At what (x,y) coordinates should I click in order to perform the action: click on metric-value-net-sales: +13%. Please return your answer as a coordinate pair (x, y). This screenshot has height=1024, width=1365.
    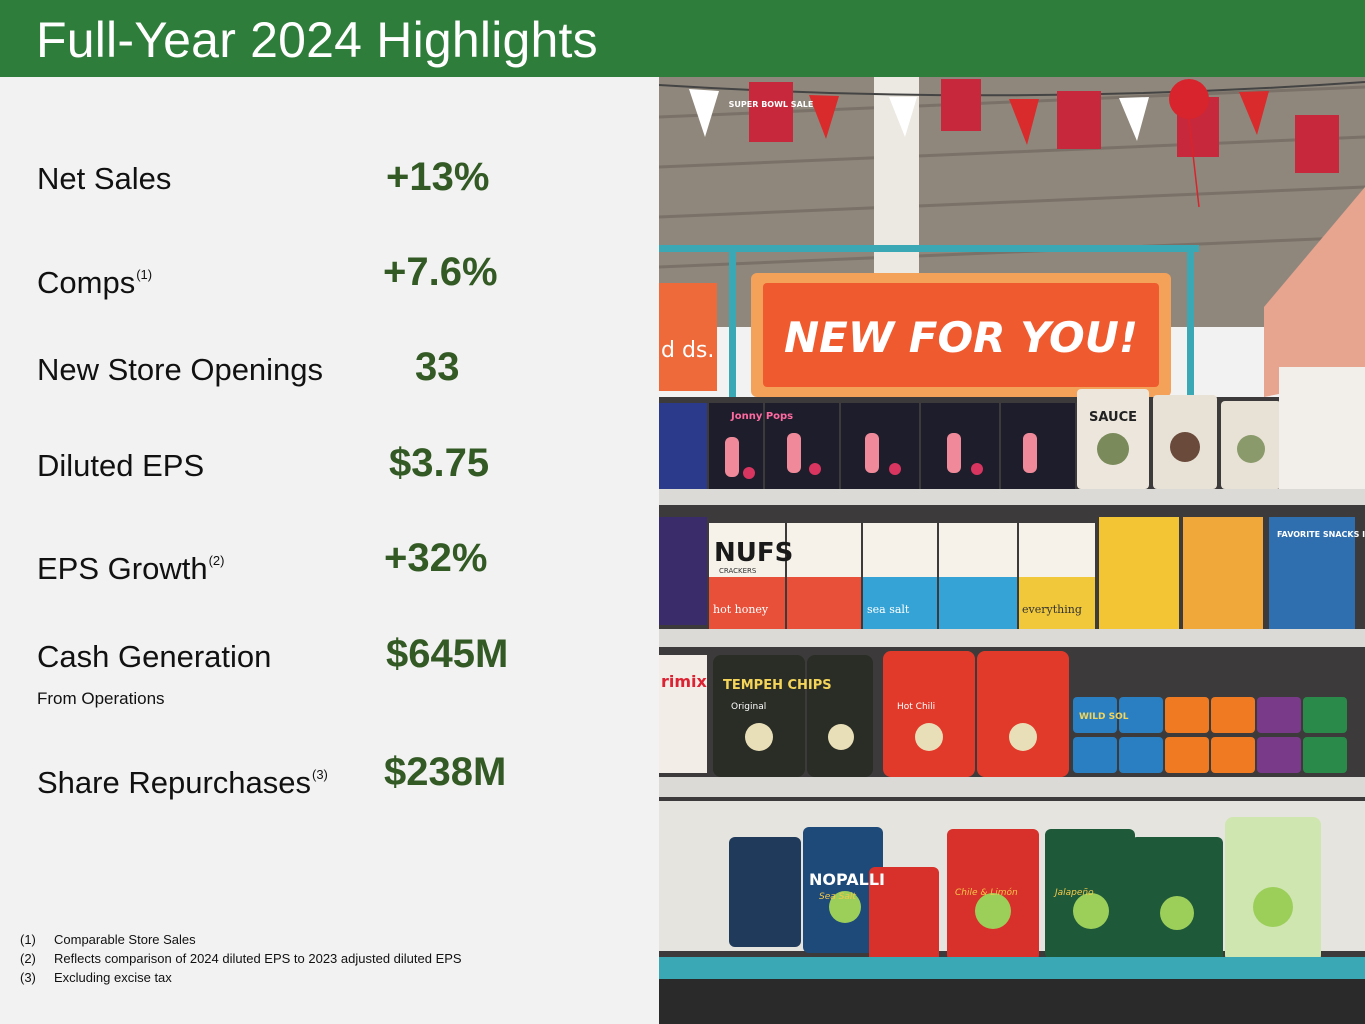
    Looking at the image, I should click on (438, 177).